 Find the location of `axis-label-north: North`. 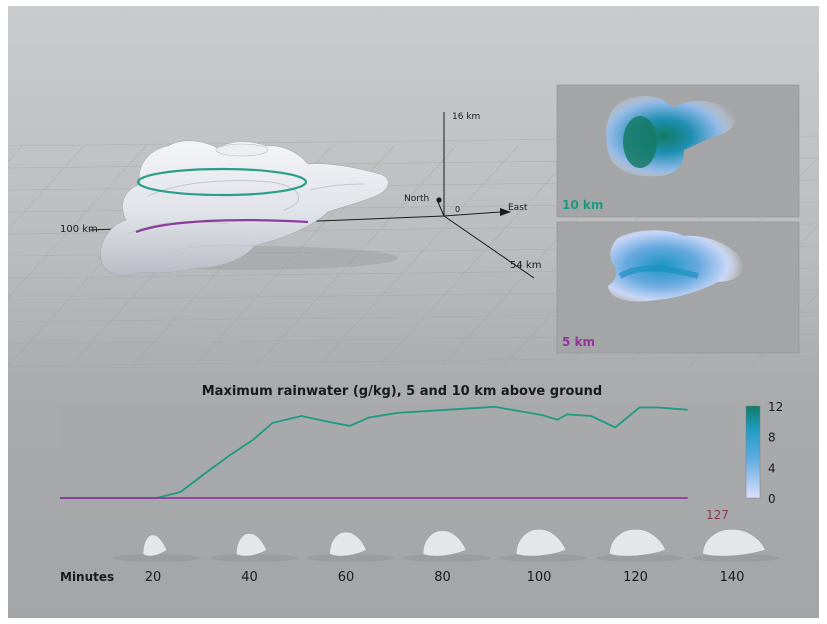

axis-label-north: North is located at coordinates (416, 199).